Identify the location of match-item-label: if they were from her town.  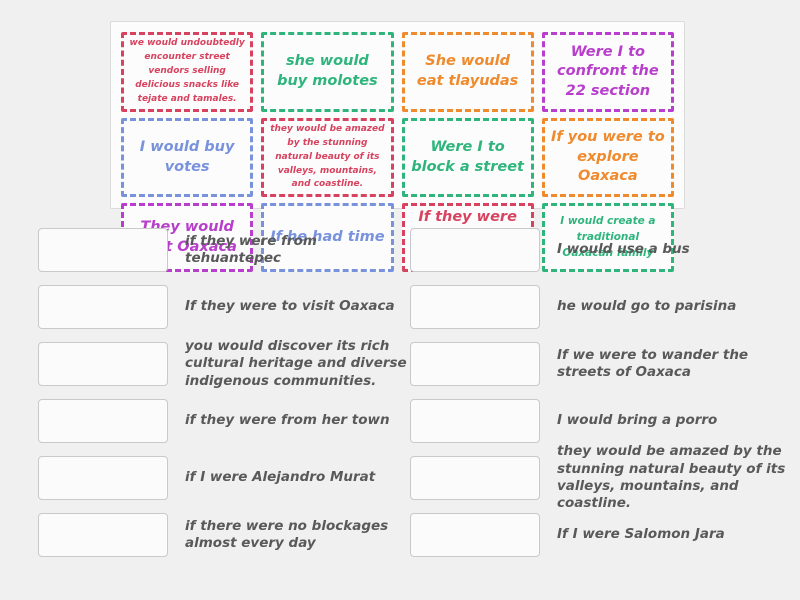
(287, 420).